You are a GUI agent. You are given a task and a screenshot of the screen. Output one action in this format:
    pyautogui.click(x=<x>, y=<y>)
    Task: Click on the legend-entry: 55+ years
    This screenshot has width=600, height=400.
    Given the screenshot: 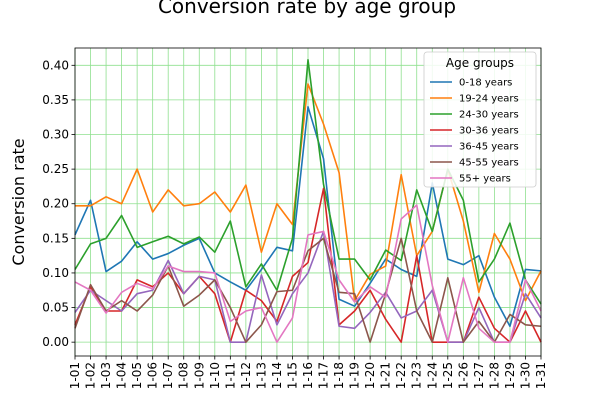 What is the action you would take?
    pyautogui.click(x=485, y=179)
    